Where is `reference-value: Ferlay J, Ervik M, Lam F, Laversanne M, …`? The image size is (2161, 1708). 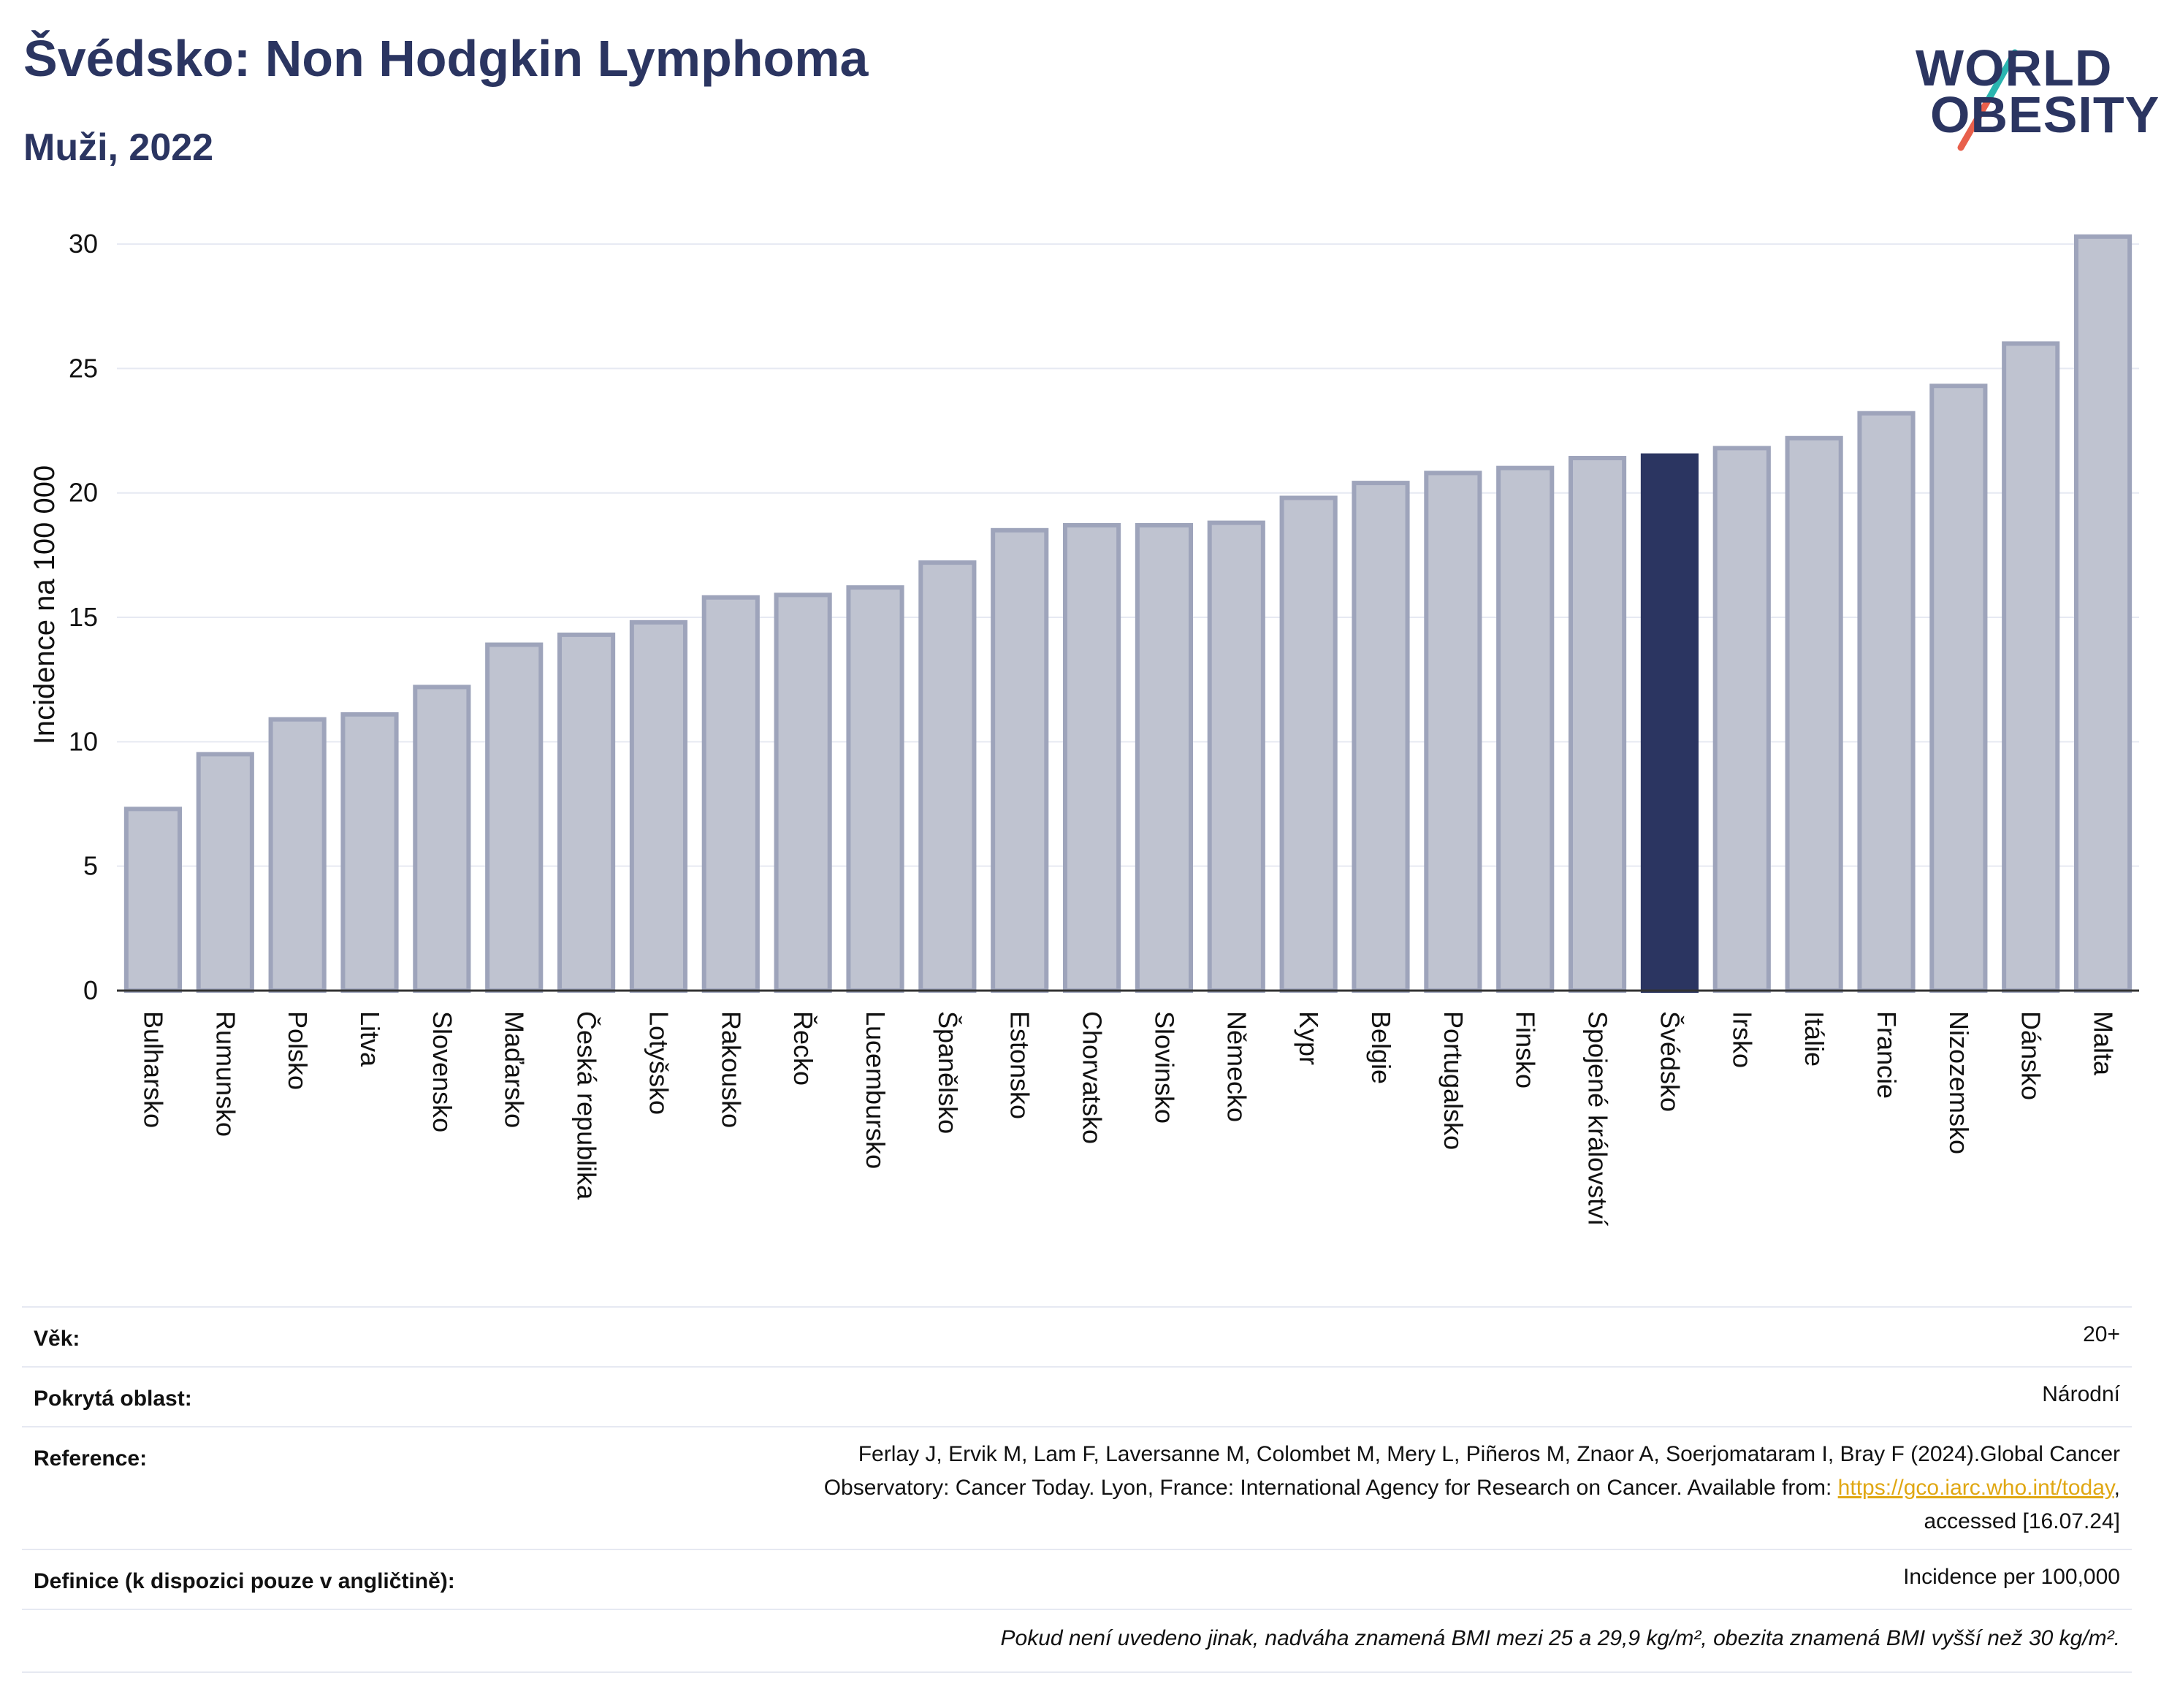 reference-value: Ferlay J, Ervik M, Lam F, Laversanne M, … is located at coordinates (1207, 1488).